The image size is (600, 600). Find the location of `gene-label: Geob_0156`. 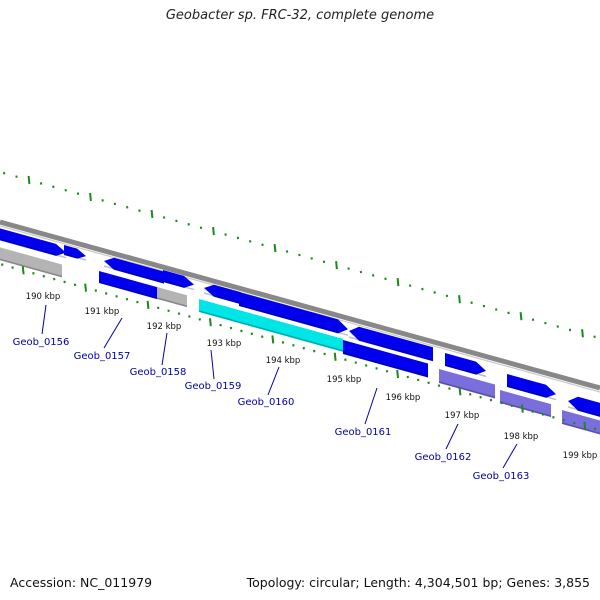

gene-label: Geob_0156 is located at coordinates (41, 342).